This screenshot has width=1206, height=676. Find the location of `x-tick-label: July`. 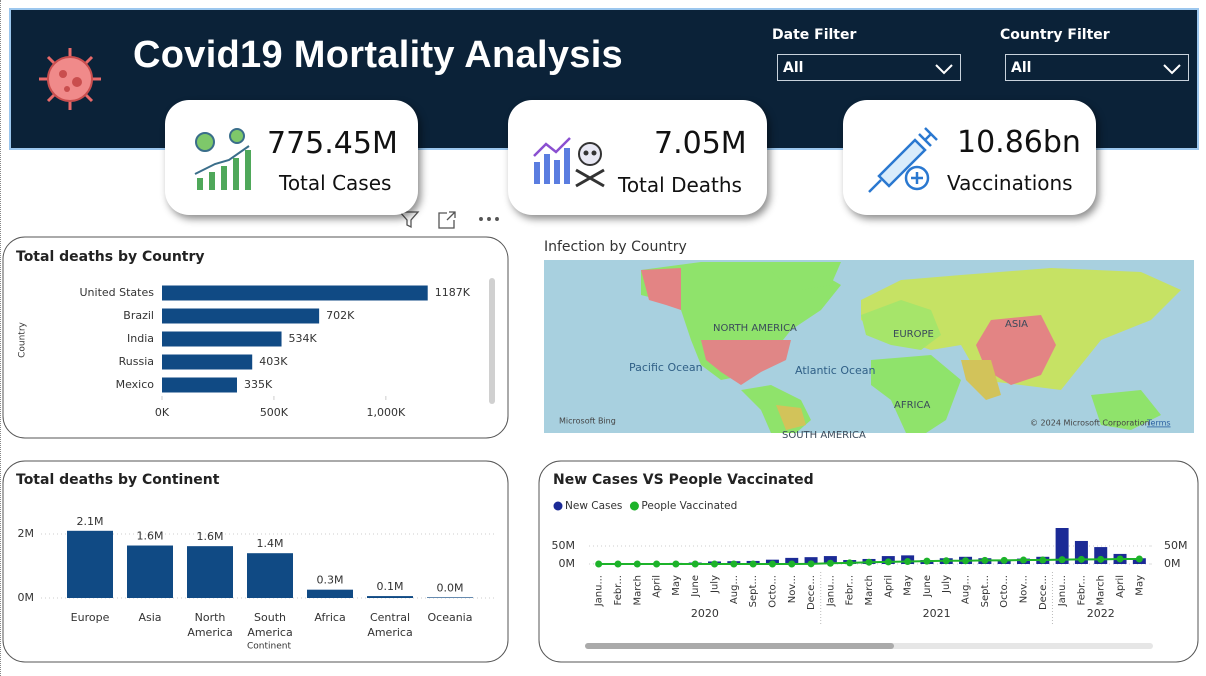

x-tick-label: July is located at coordinates (715, 584).